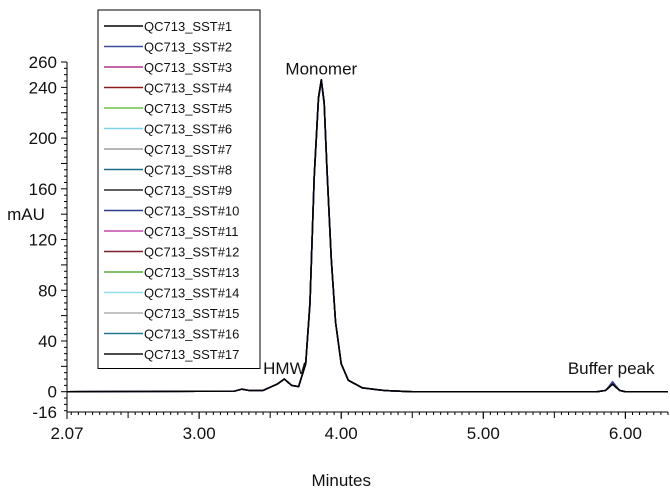 The image size is (670, 492). I want to click on legend-label: QC713_SST#13, so click(191, 272).